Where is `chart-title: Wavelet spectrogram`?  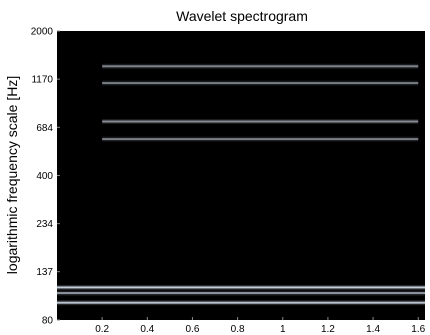 chart-title: Wavelet spectrogram is located at coordinates (242, 16).